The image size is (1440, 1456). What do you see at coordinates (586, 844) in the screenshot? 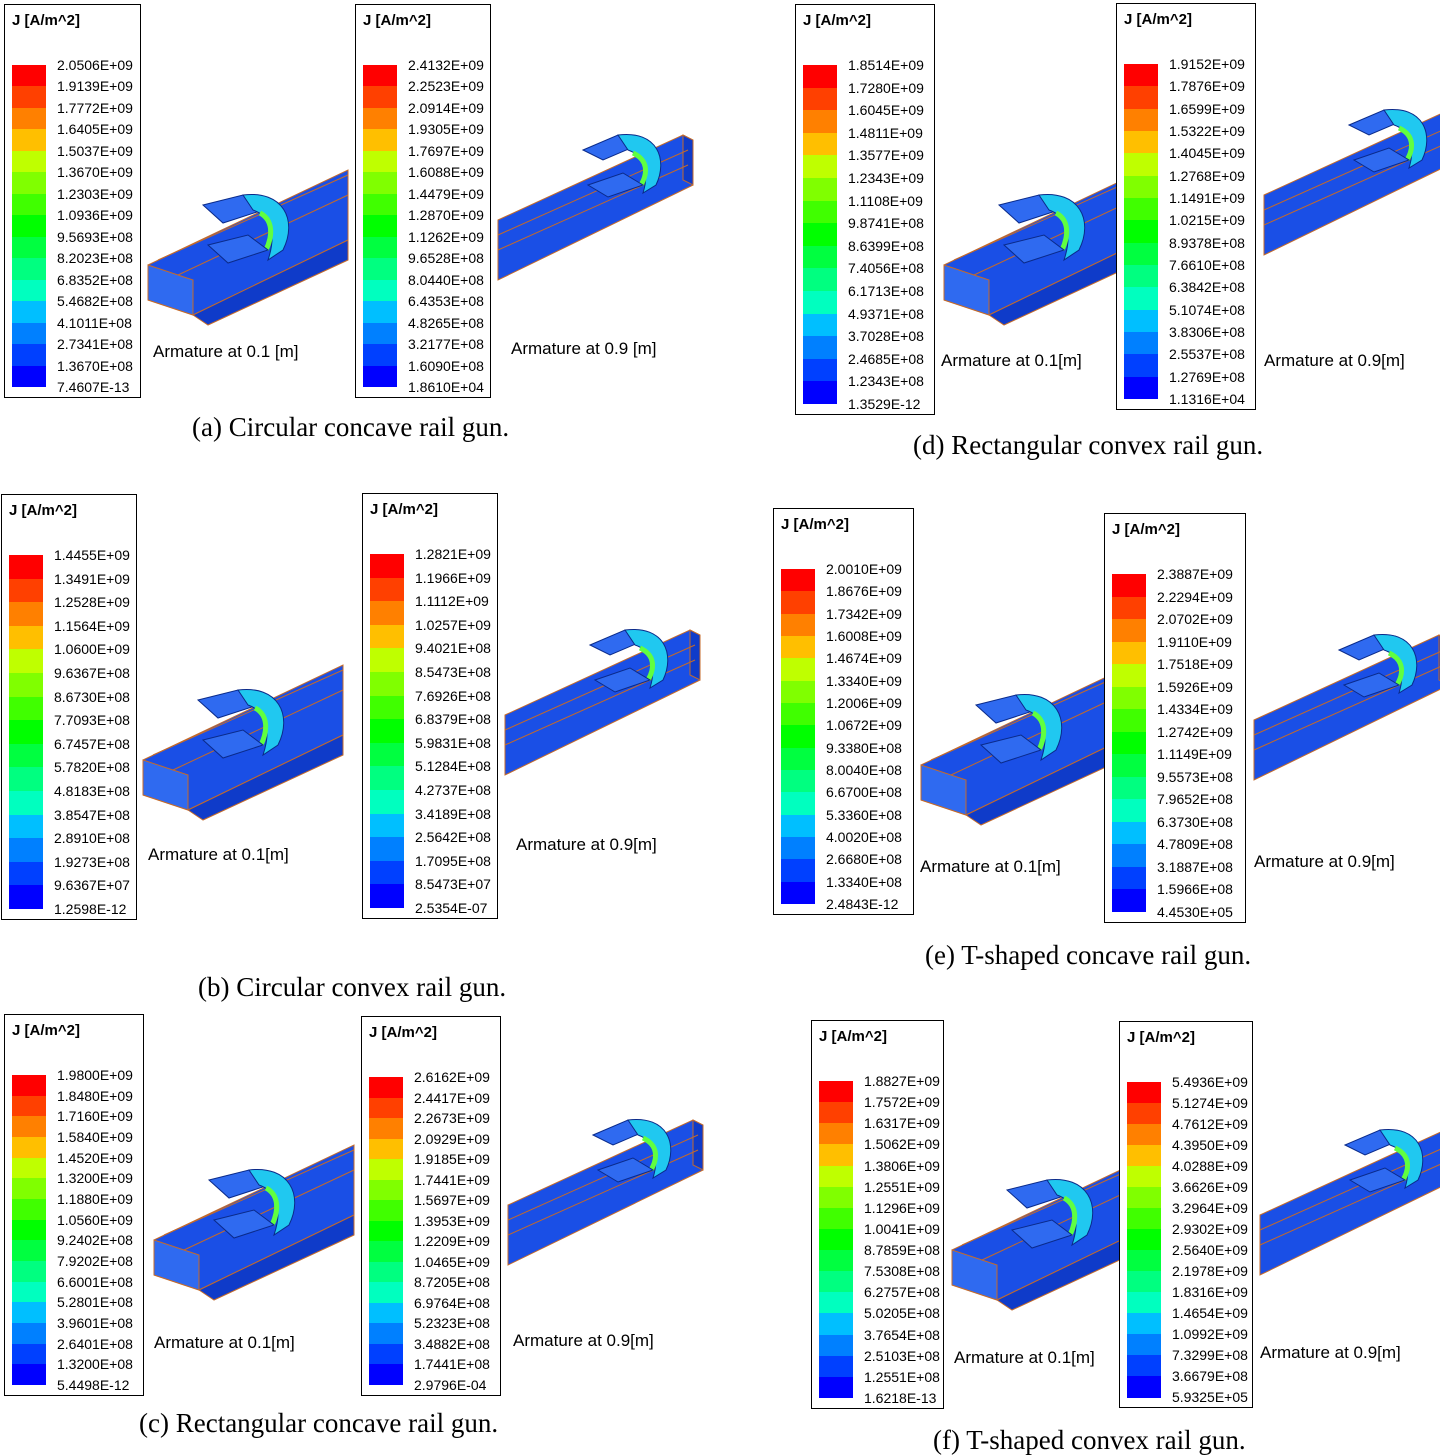
I see `armature-position-label: Armature at 0.9[m]` at bounding box center [586, 844].